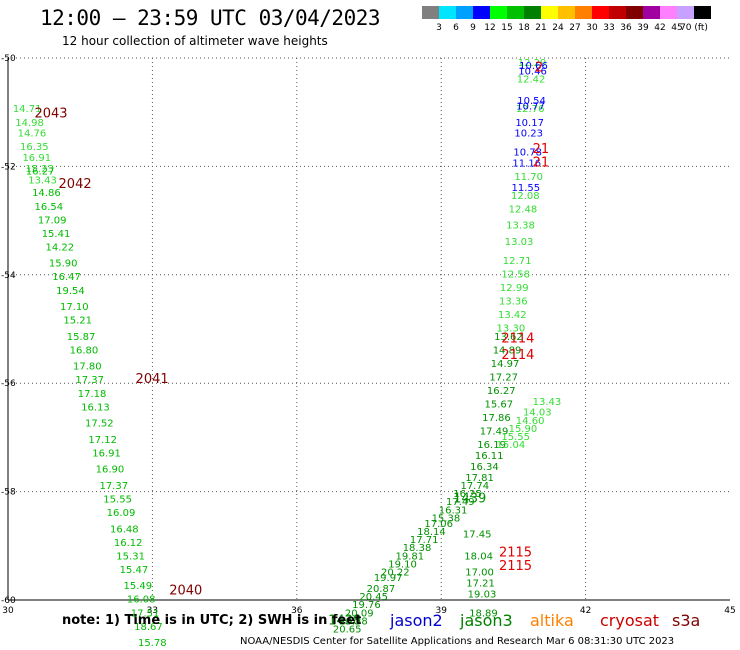  What do you see at coordinates (8, 493) in the screenshot?
I see `y-tick-label: -58` at bounding box center [8, 493].